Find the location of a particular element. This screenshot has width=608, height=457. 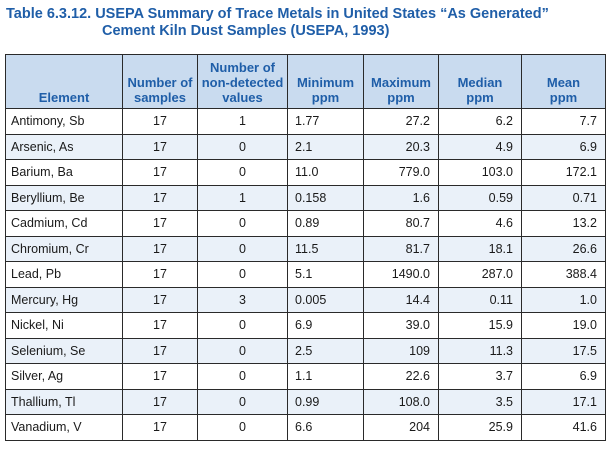

median-cell: 18.1 is located at coordinates (480, 248).